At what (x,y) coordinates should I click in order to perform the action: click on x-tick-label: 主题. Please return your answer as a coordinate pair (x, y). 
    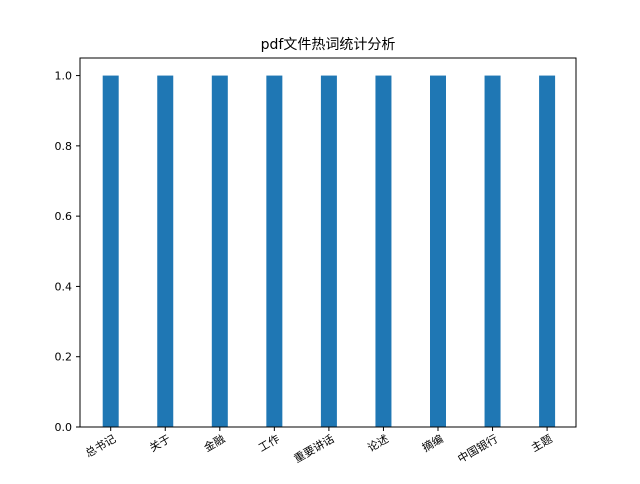
    Looking at the image, I should click on (542, 443).